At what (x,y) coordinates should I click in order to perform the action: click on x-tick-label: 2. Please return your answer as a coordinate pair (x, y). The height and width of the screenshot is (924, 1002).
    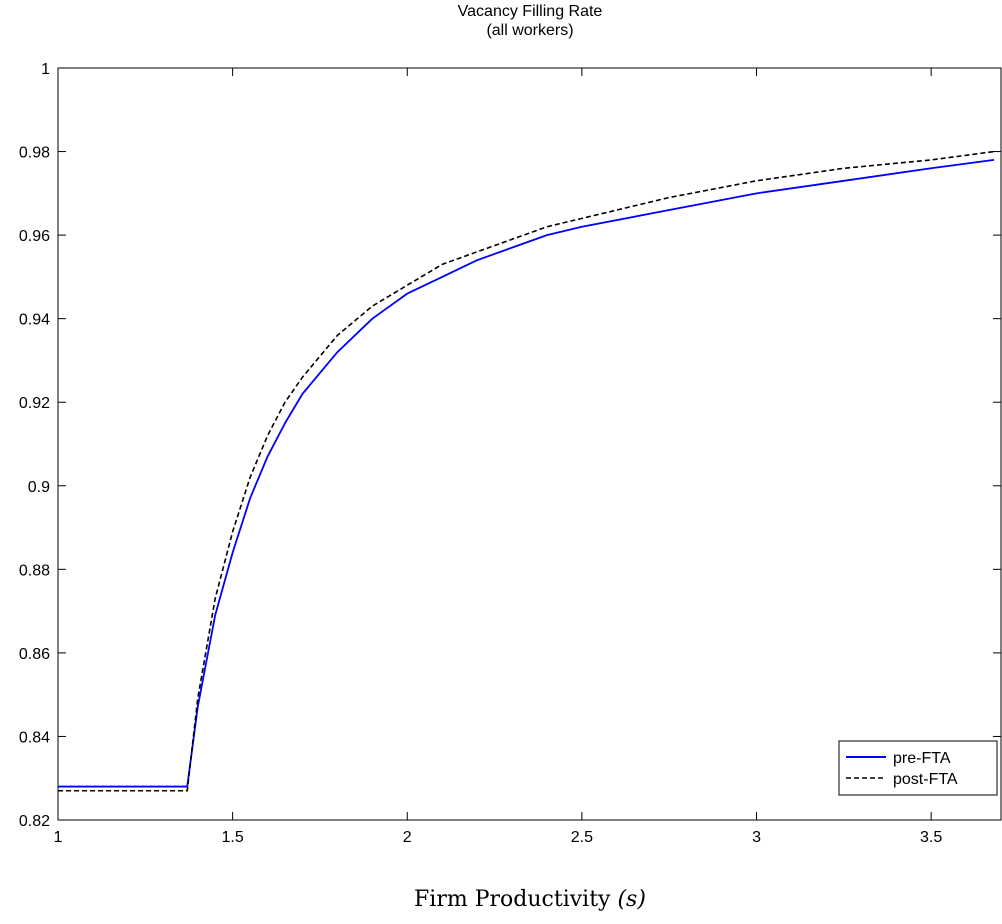
    Looking at the image, I should click on (407, 837).